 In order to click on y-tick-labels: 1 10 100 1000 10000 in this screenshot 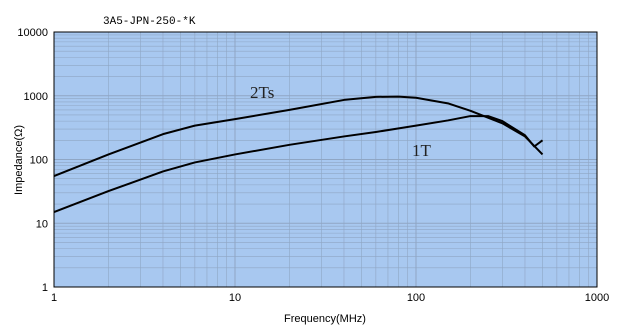, I will do `click(32, 160)`.